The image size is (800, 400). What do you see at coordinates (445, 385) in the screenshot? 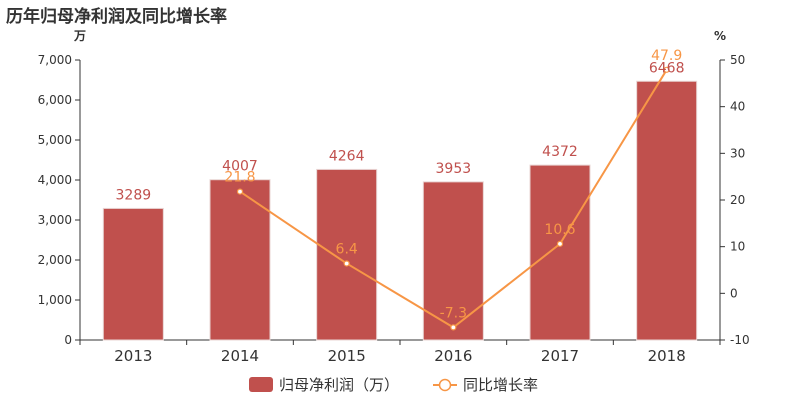
I see `legend-line-marker` at bounding box center [445, 385].